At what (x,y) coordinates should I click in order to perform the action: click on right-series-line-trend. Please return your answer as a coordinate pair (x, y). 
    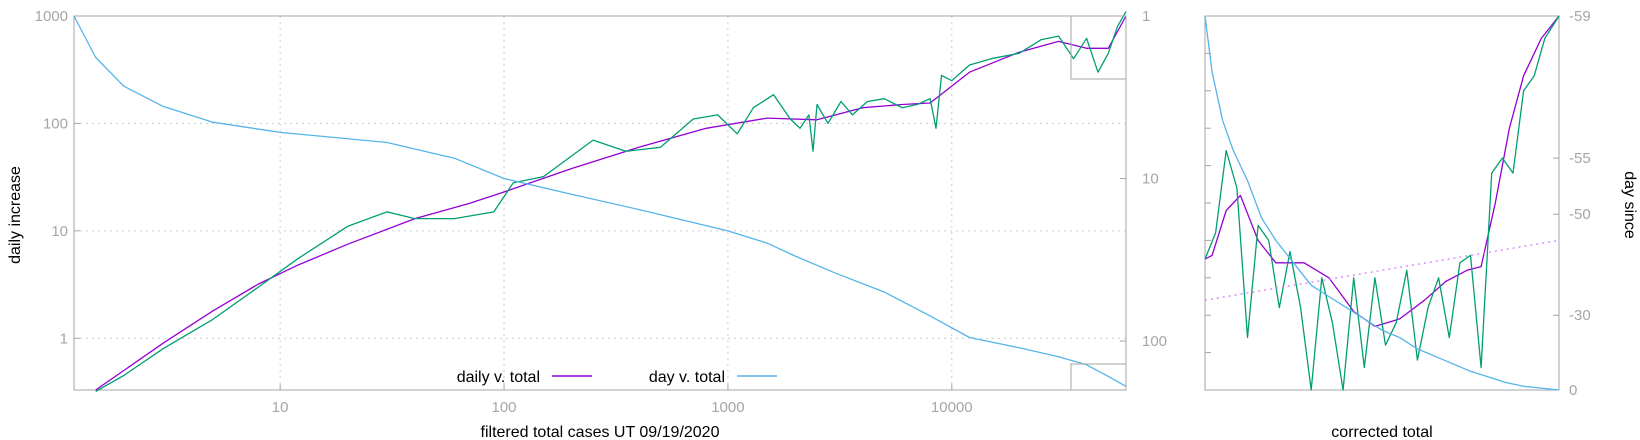
    Looking at the image, I should click on (1382, 270).